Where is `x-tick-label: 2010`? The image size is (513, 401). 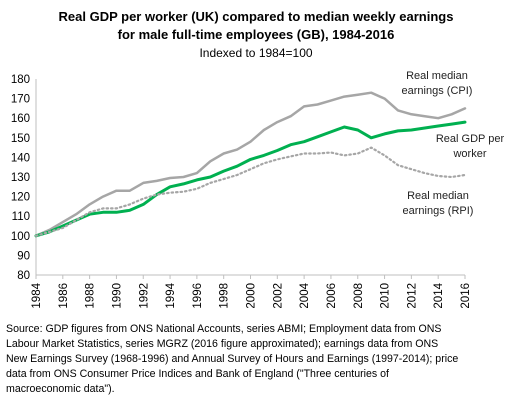 x-tick-label: 2010 is located at coordinates (386, 296).